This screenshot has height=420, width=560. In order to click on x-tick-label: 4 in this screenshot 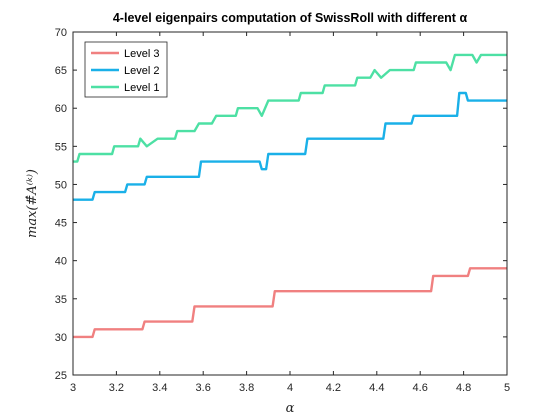, I will do `click(290, 388)`.